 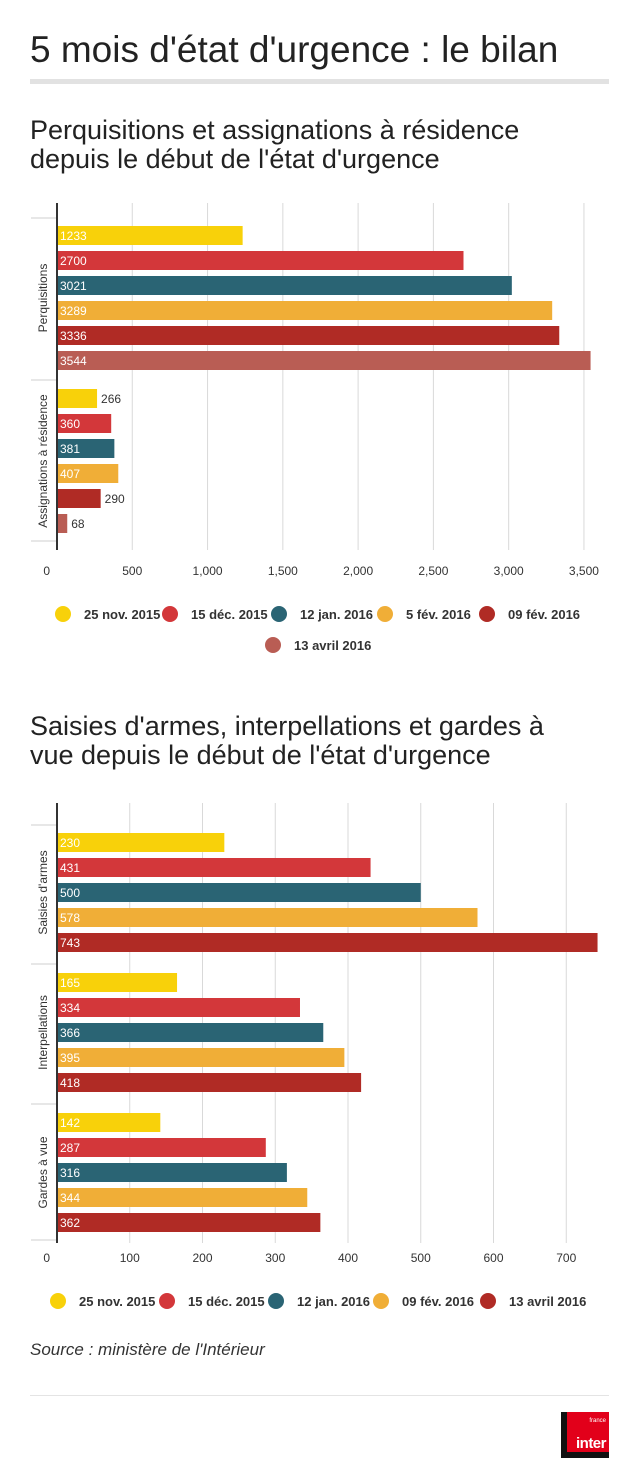 What do you see at coordinates (46, 1258) in the screenshot?
I see `x-tick-label: 0` at bounding box center [46, 1258].